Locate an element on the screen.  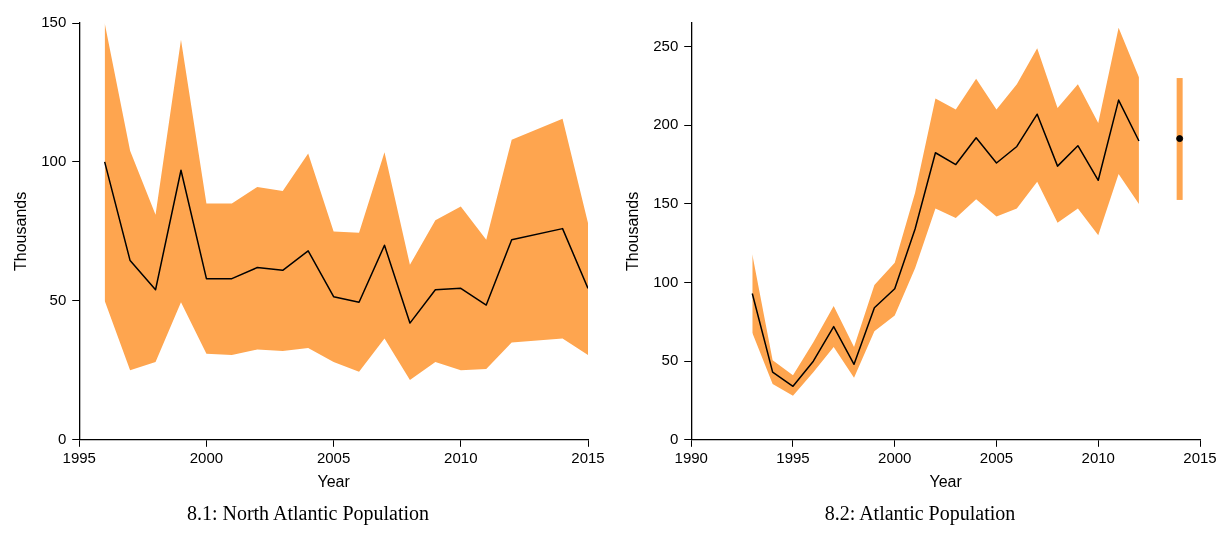
text: 8.2: Atlantic Population is located at coordinates (920, 513).